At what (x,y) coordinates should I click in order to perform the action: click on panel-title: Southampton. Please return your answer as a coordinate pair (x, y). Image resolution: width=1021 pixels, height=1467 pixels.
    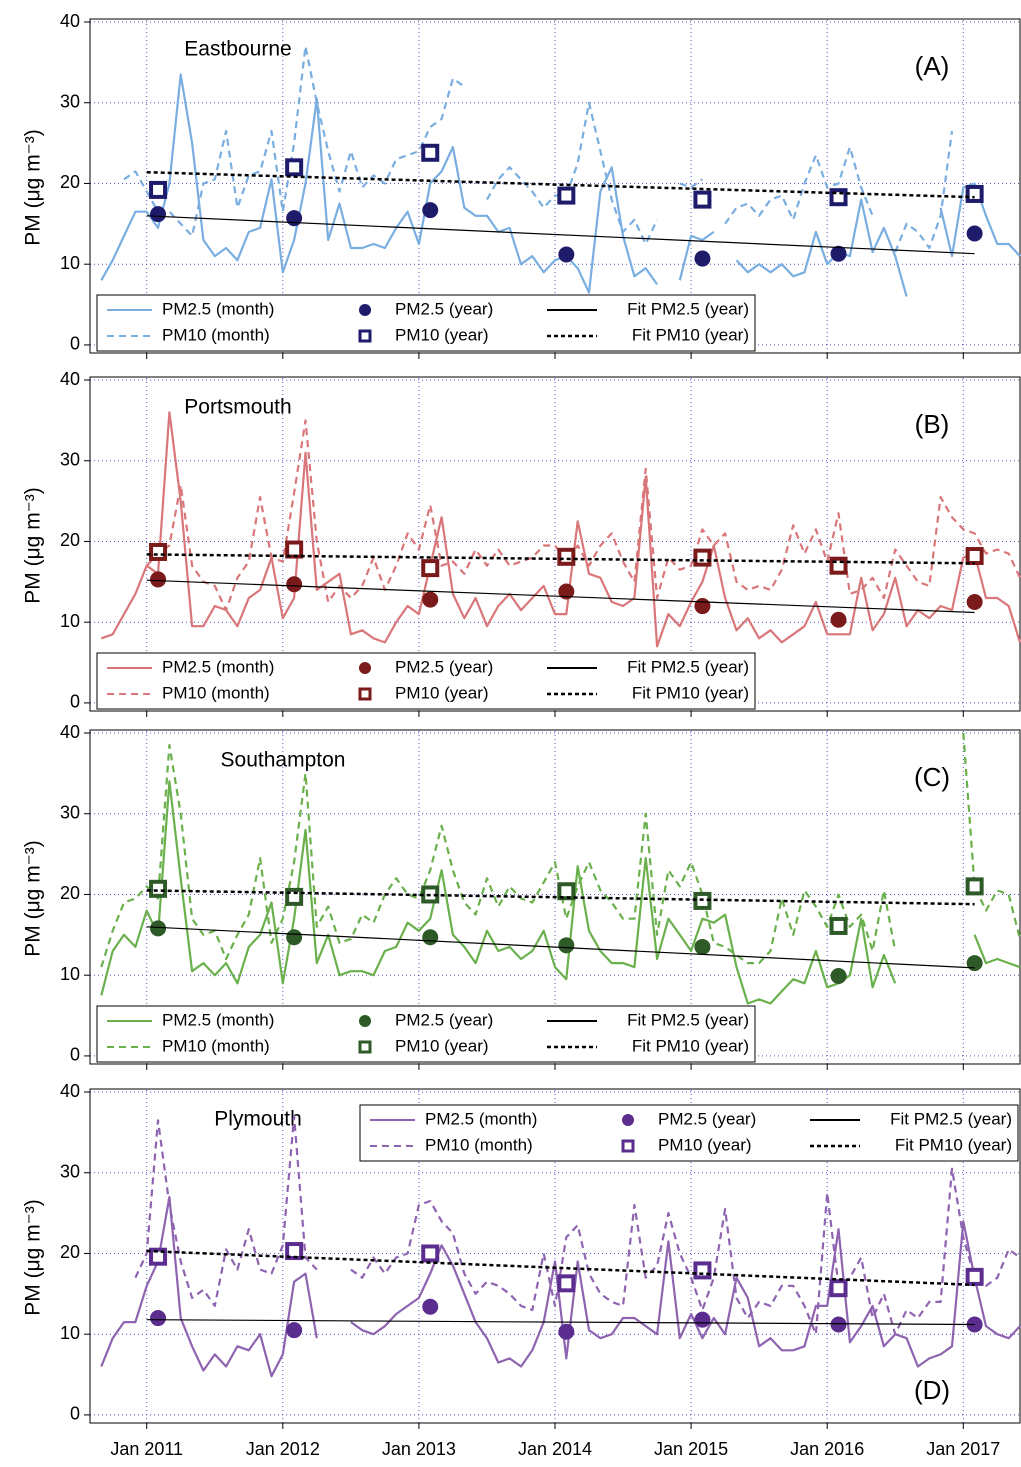
    Looking at the image, I should click on (283, 760).